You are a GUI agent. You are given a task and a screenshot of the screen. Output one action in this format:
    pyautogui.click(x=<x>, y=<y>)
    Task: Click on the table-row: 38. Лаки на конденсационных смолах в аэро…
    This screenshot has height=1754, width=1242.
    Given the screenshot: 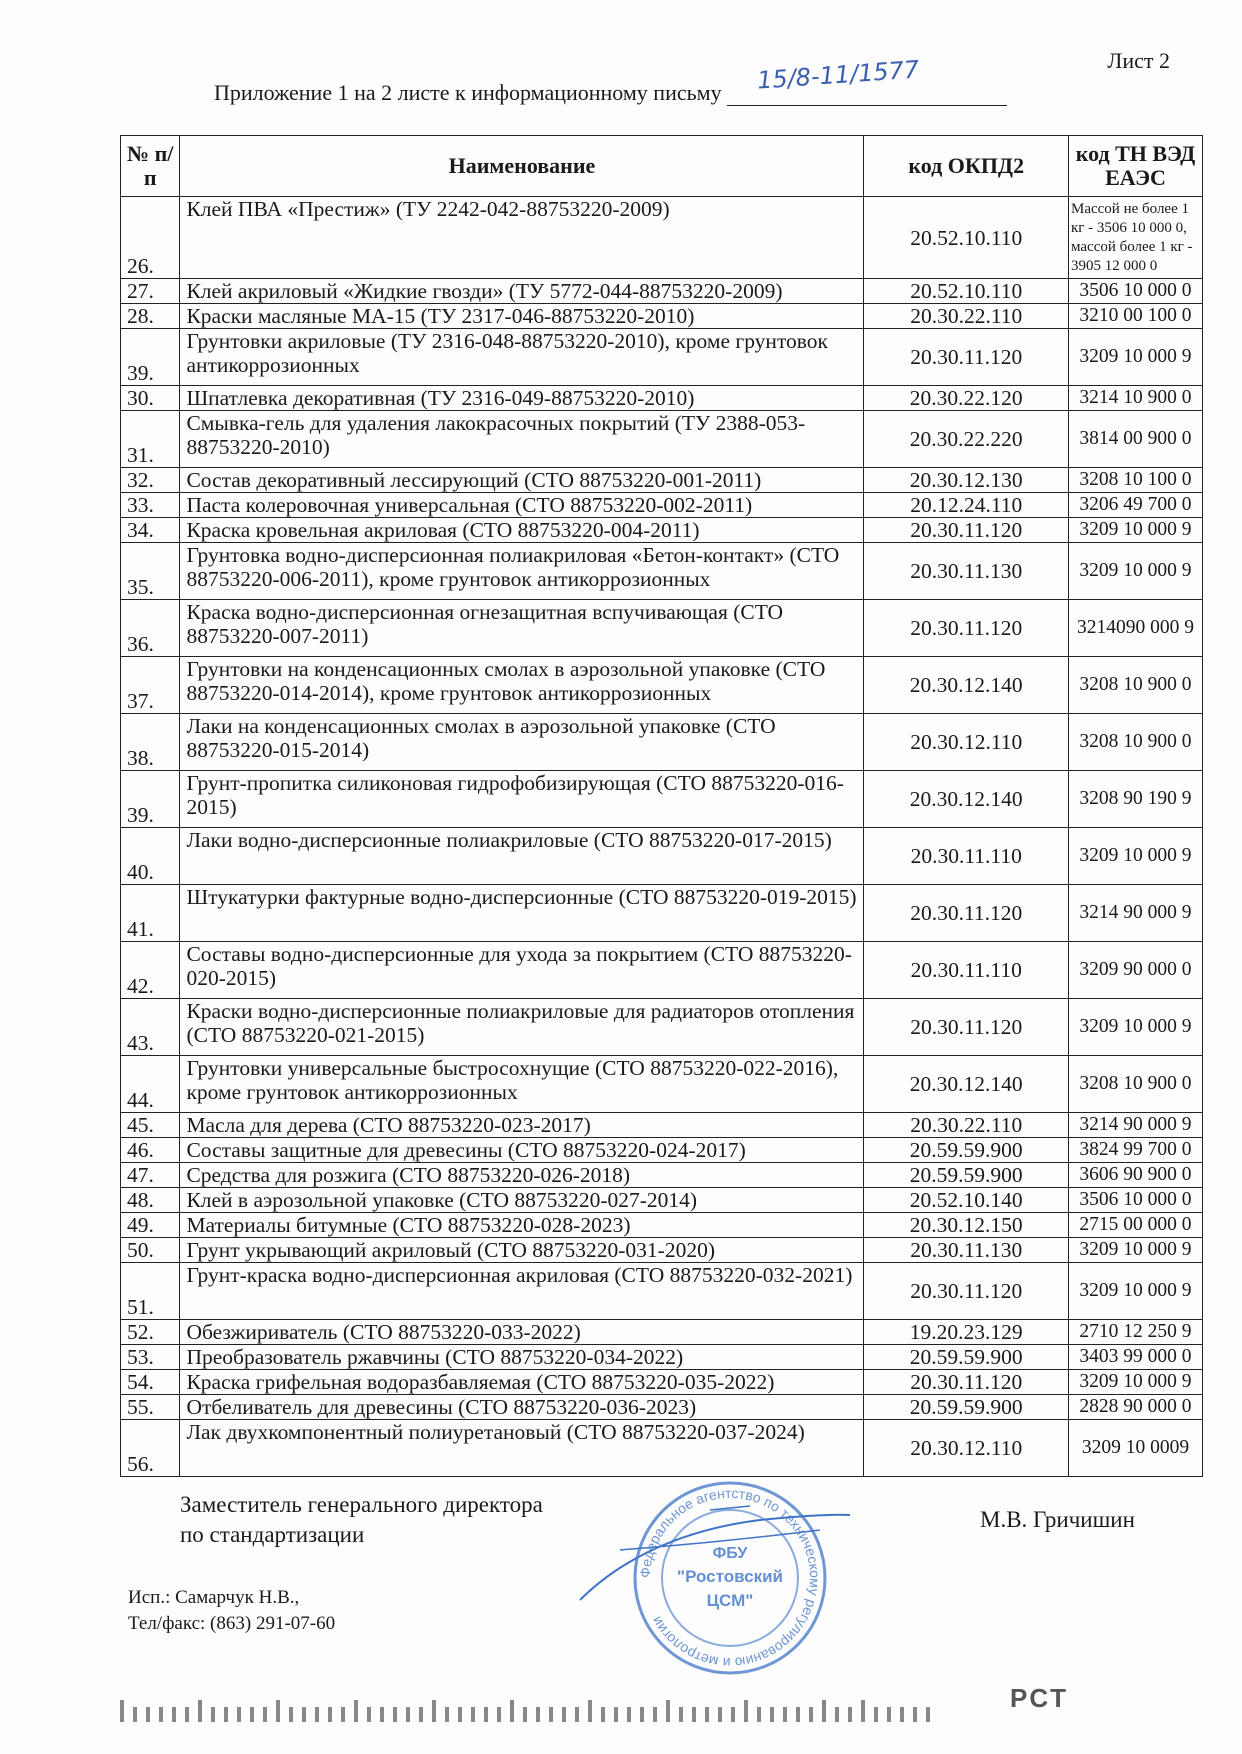 What is the action you would take?
    pyautogui.click(x=661, y=742)
    